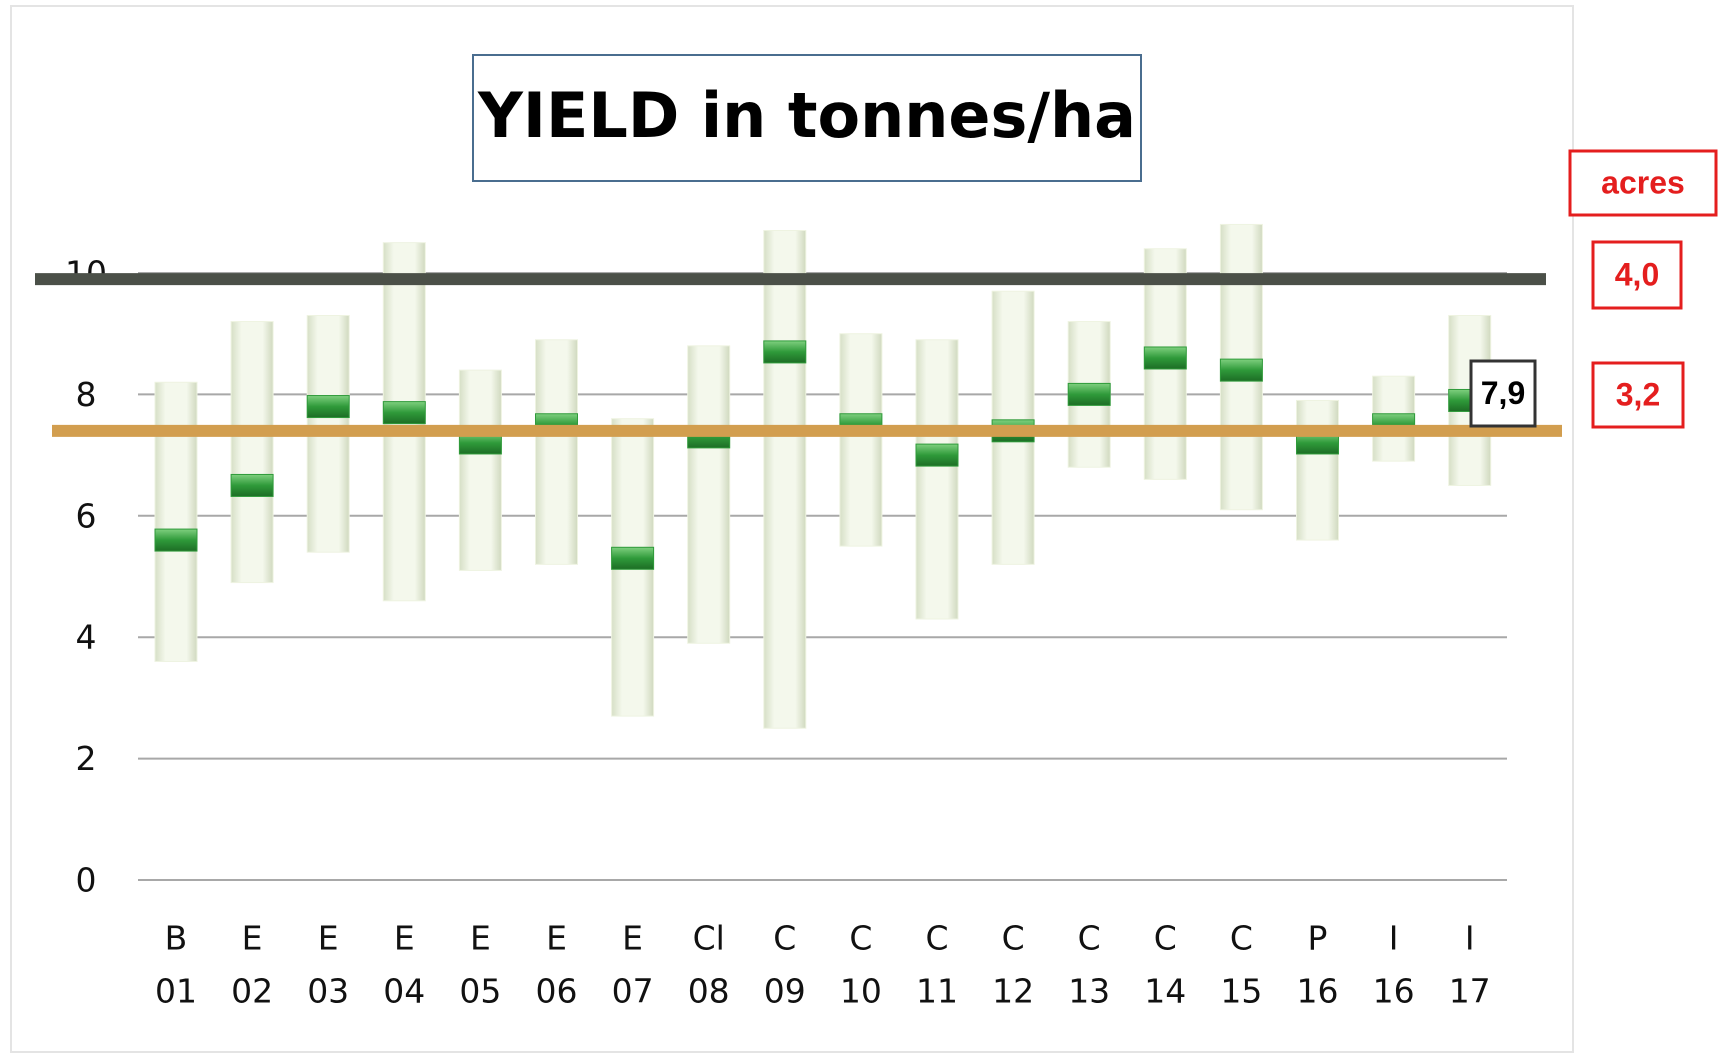 The height and width of the screenshot is (1057, 1725). Describe the element at coordinates (86, 273) in the screenshot. I see `y-tick-label: 10` at that location.